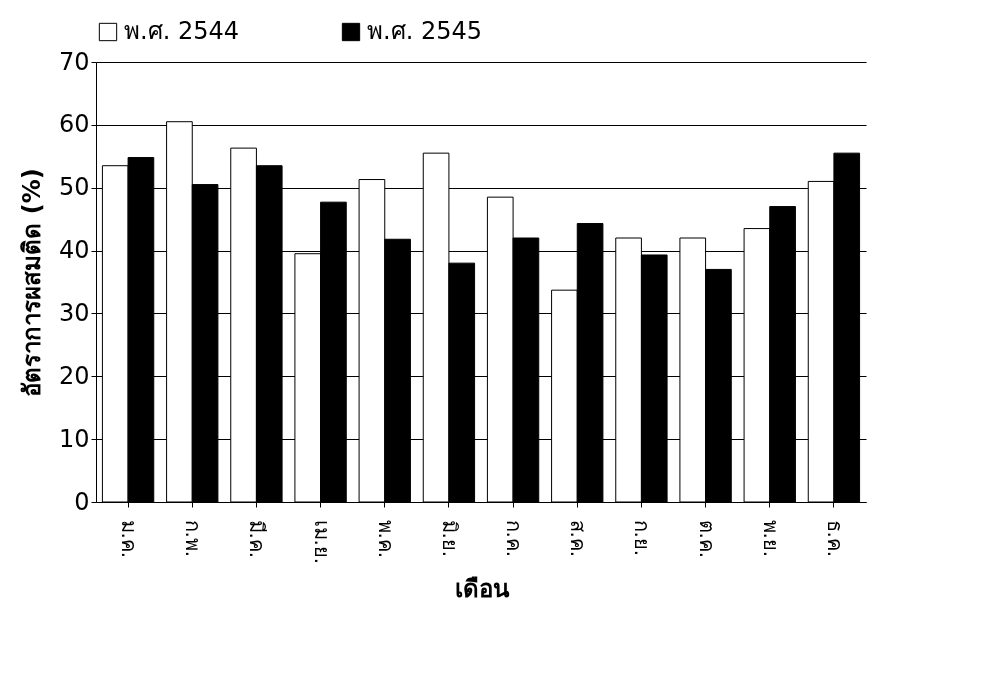  What do you see at coordinates (706, 539) in the screenshot?
I see `x-tick-label: ต.ค.` at bounding box center [706, 539].